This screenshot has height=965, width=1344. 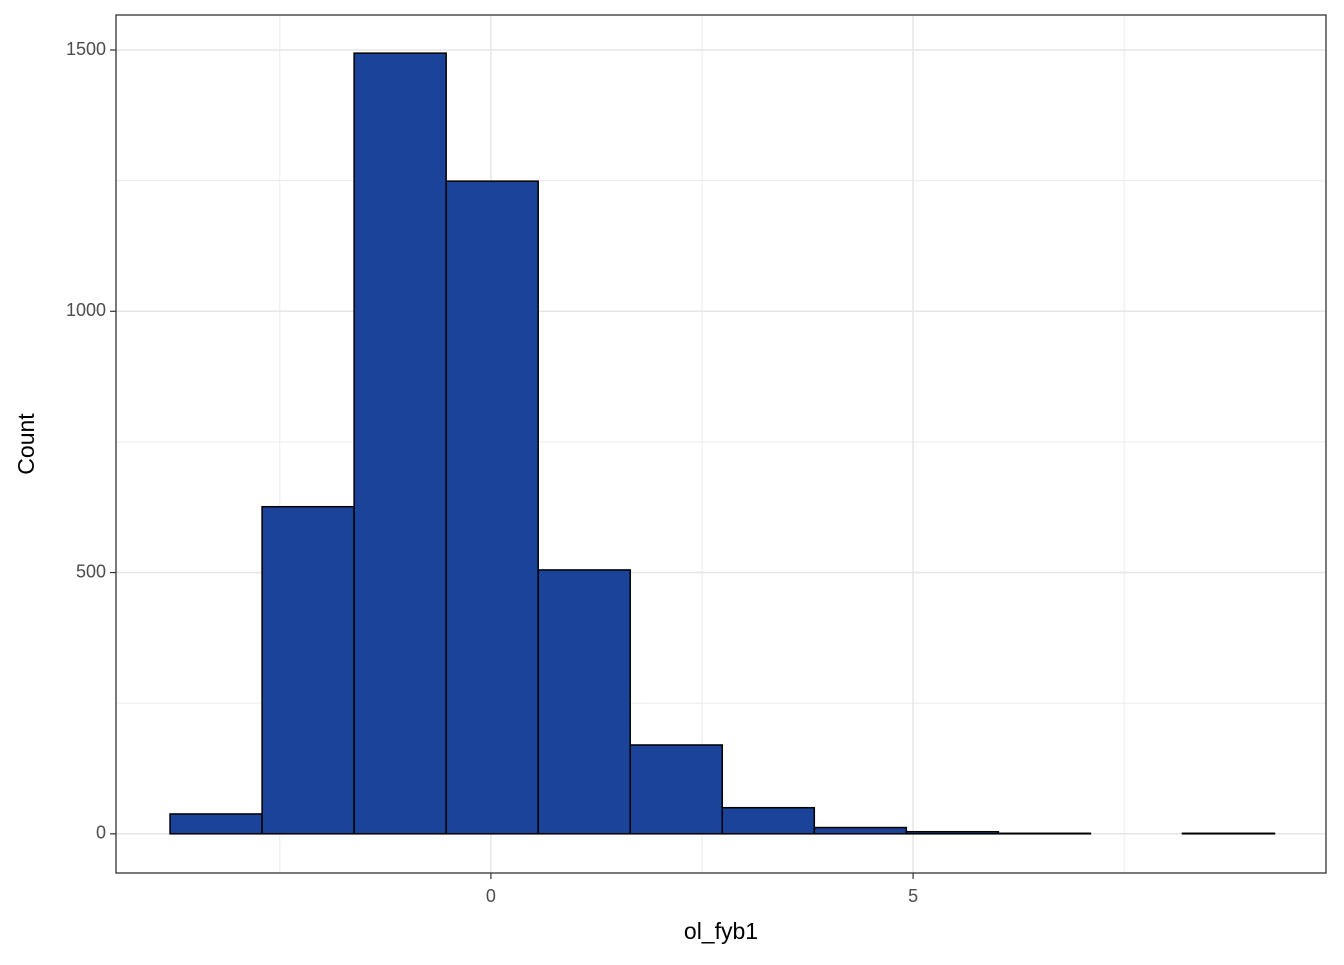 What do you see at coordinates (86, 49) in the screenshot?
I see `y-tick-label: 1500` at bounding box center [86, 49].